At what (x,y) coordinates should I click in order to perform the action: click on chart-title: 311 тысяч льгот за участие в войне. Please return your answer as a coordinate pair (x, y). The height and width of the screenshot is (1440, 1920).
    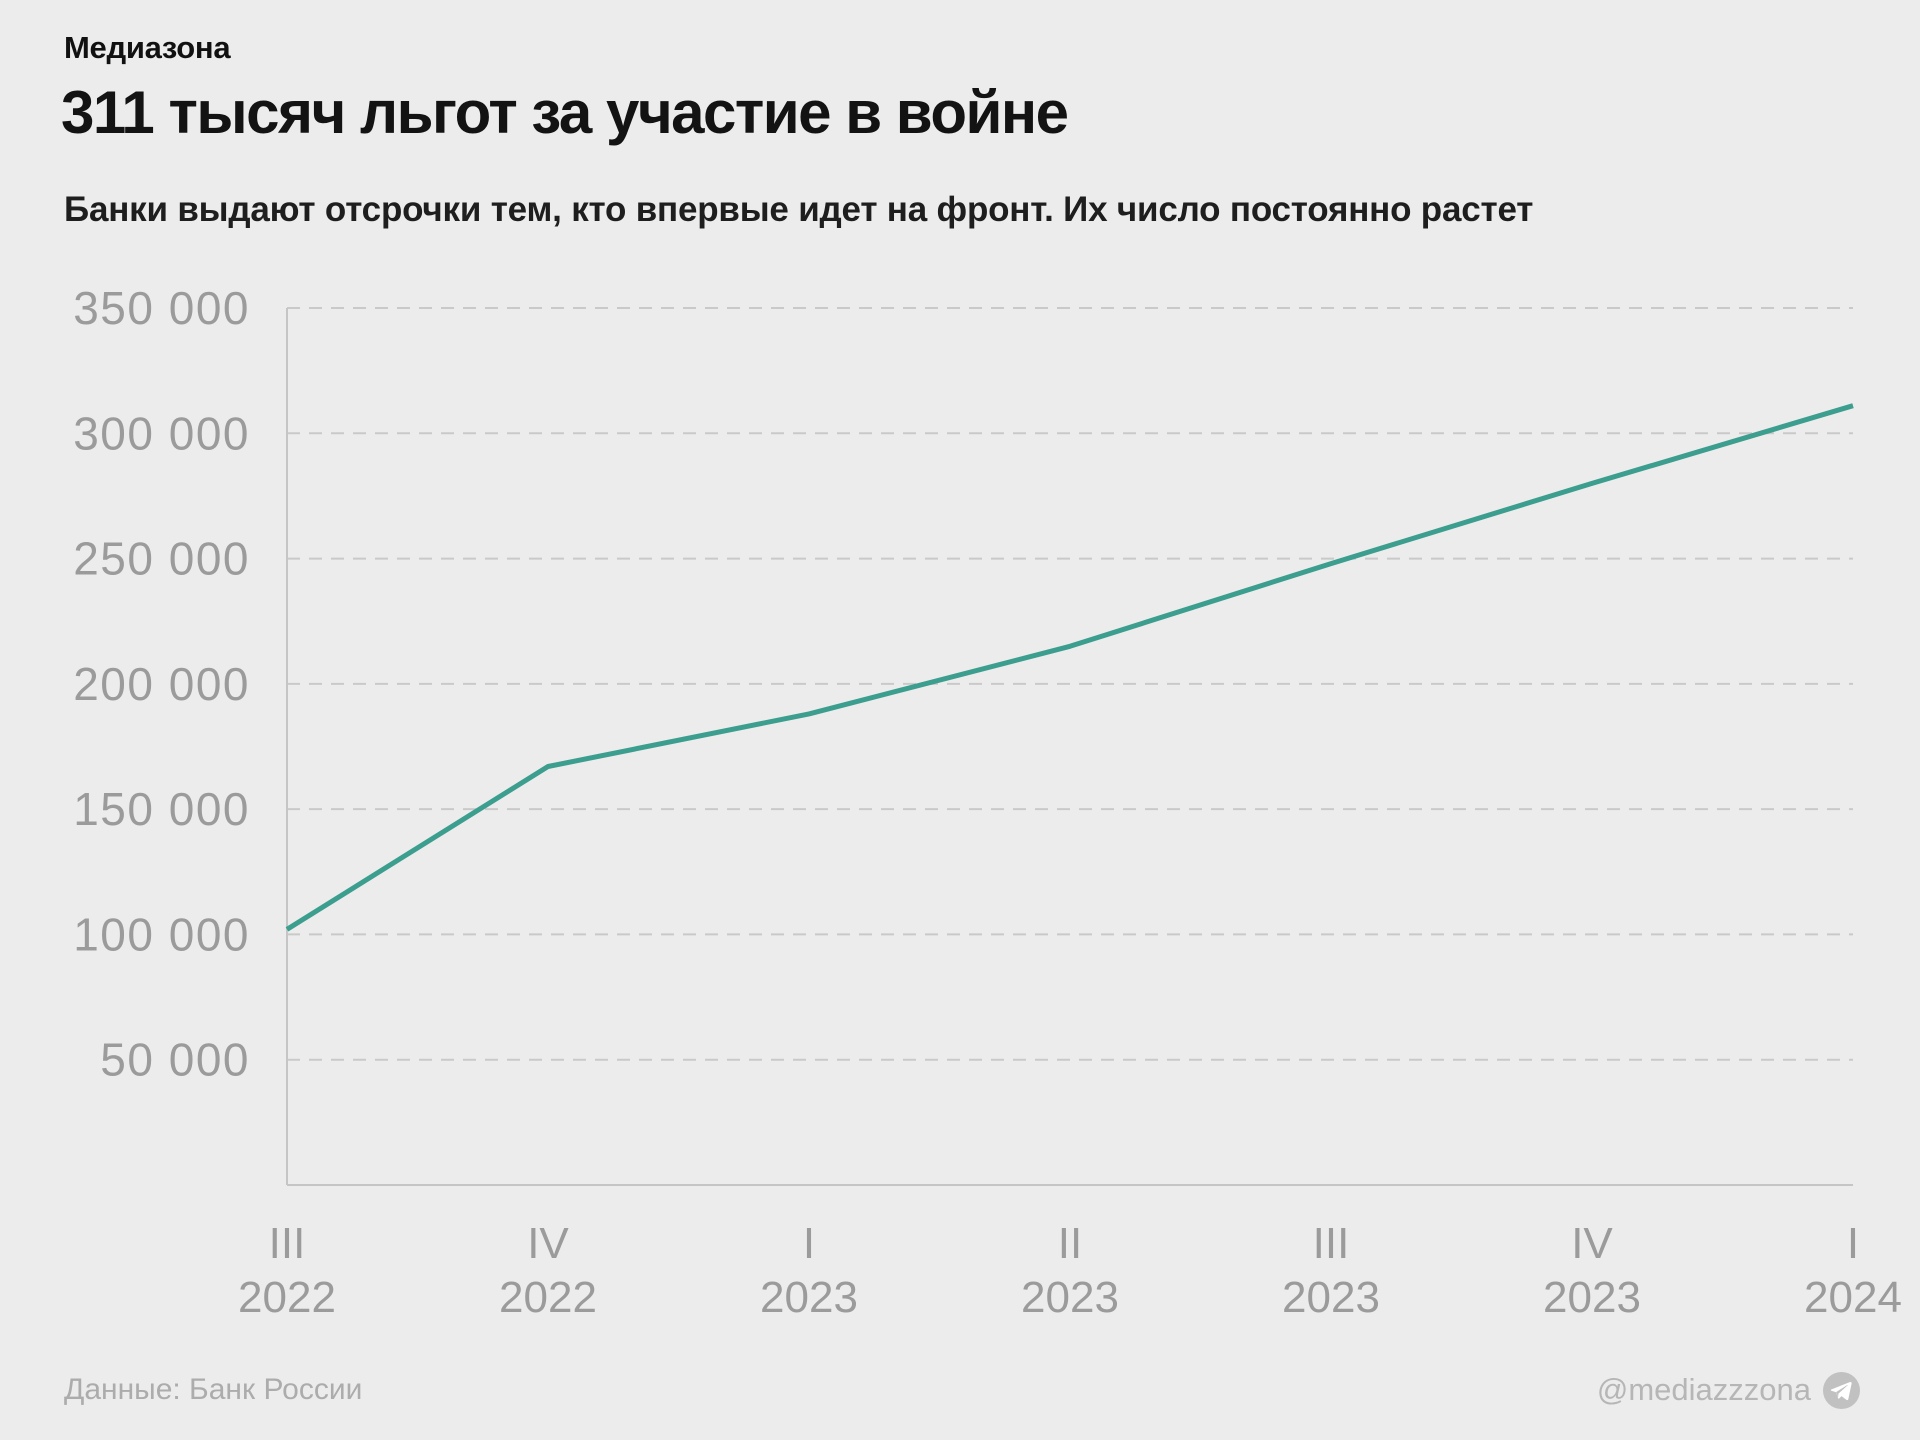
    Looking at the image, I should click on (565, 112).